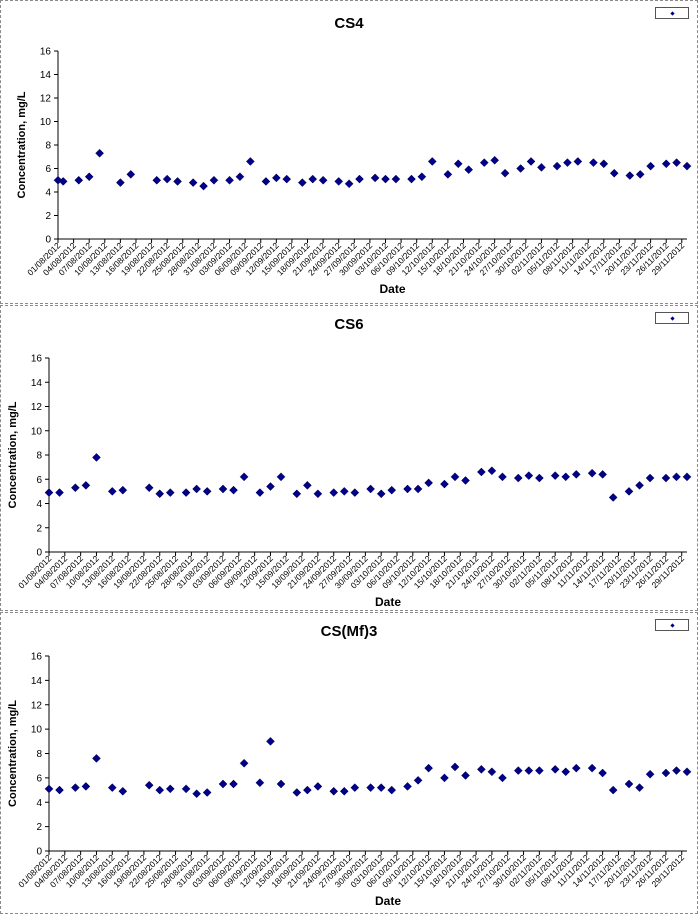 This screenshot has width=700, height=915. Describe the element at coordinates (388, 602) in the screenshot. I see `x-axis-title: Date` at that location.